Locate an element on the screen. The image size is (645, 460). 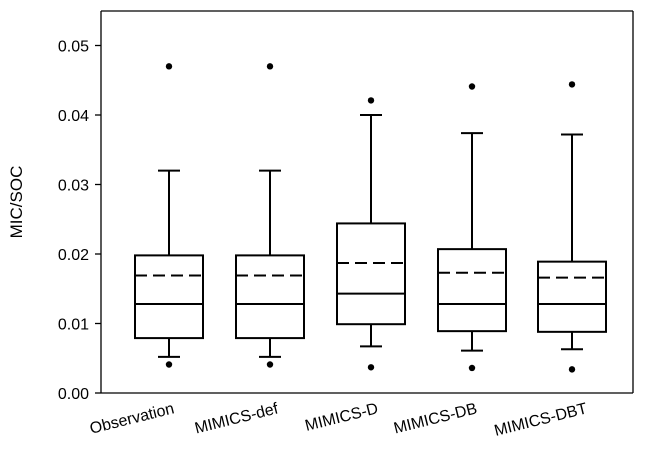
y-tick-label: 0.04 is located at coordinates (73, 116).